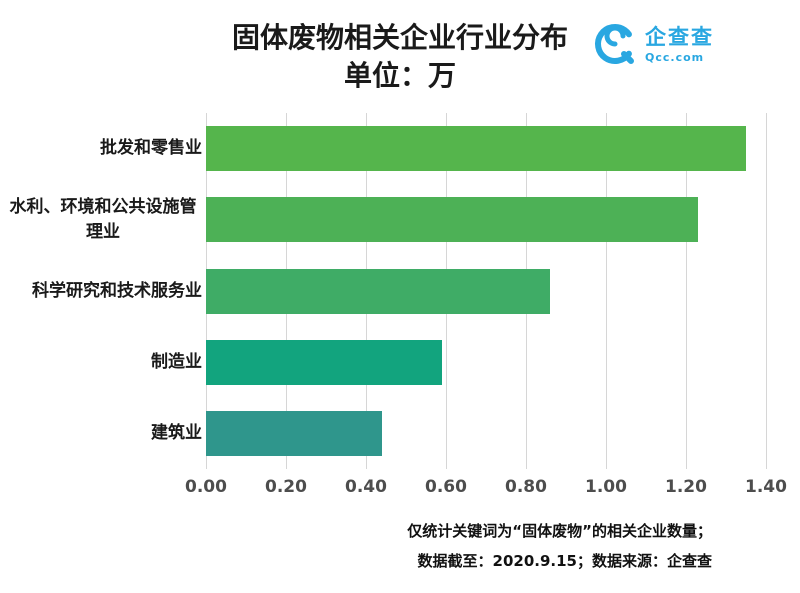  I want to click on category-label: 制造业, so click(176, 361).